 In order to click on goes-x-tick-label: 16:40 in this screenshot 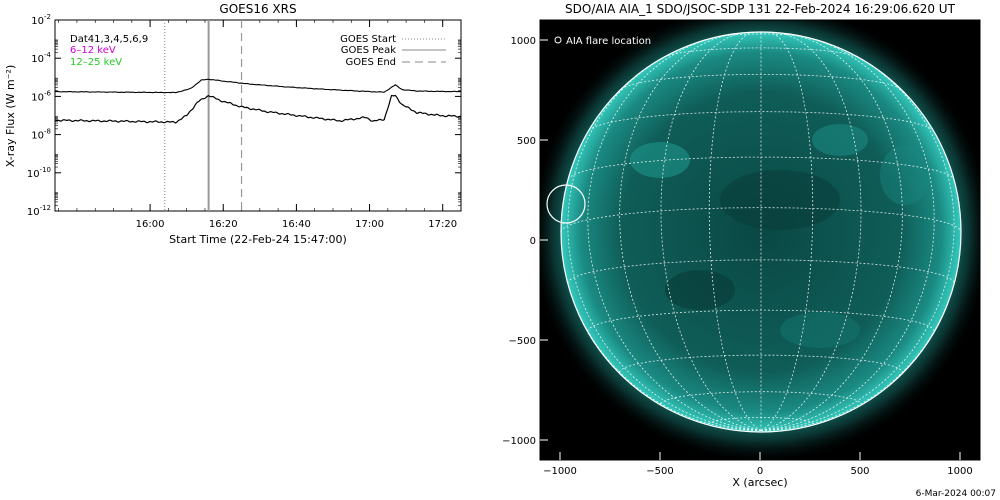, I will do `click(296, 224)`.